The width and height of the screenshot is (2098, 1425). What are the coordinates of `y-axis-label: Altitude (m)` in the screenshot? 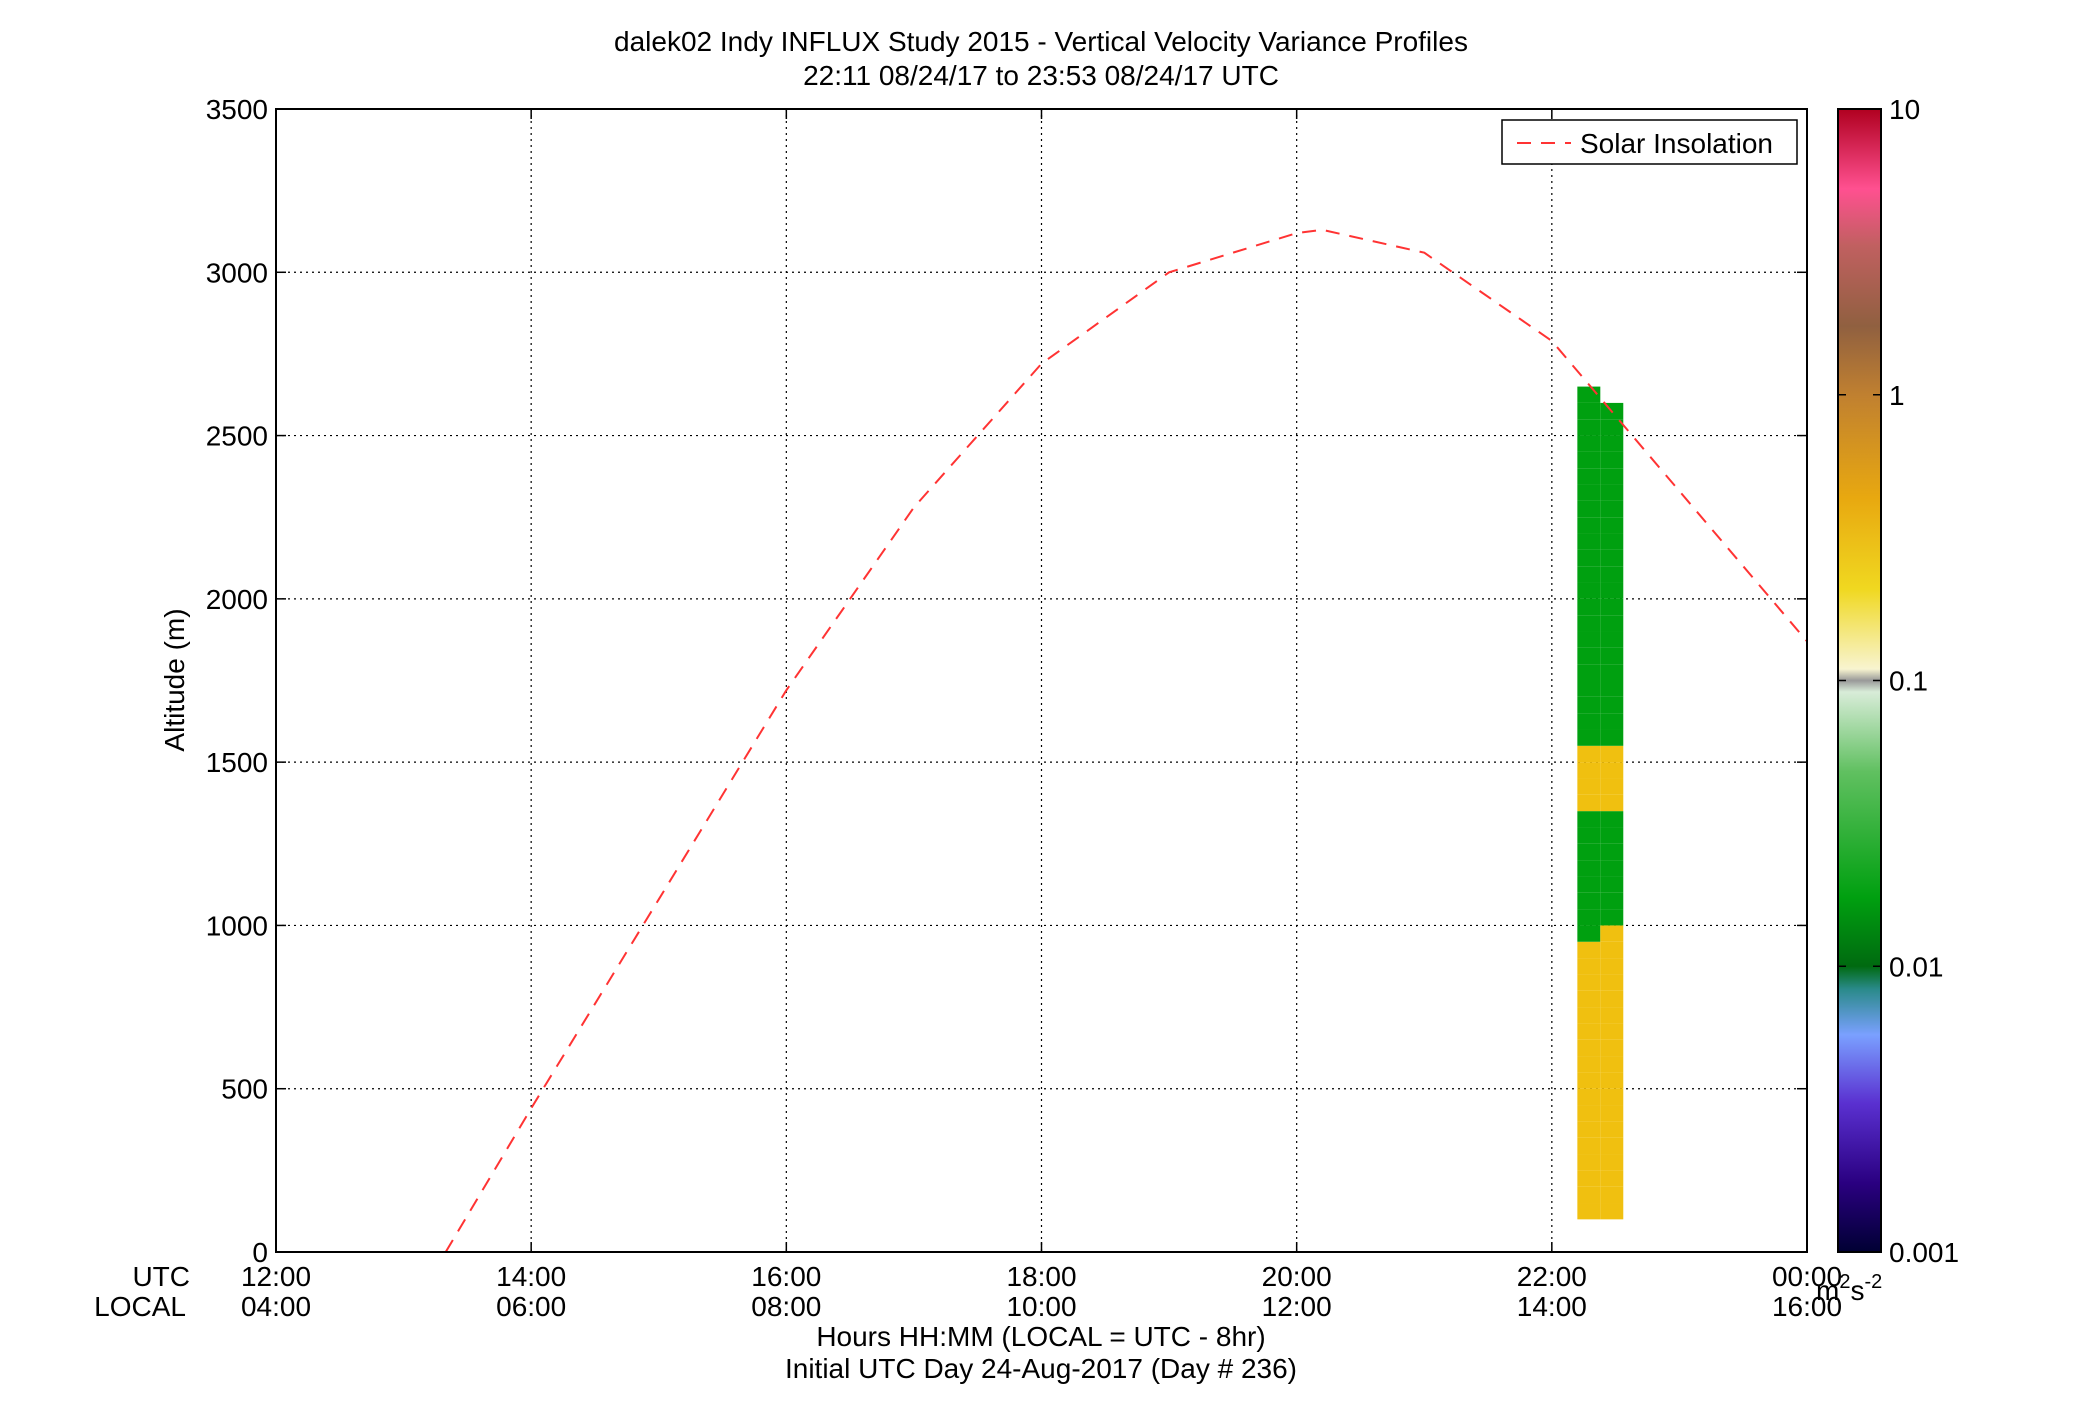 It's located at (174, 679).